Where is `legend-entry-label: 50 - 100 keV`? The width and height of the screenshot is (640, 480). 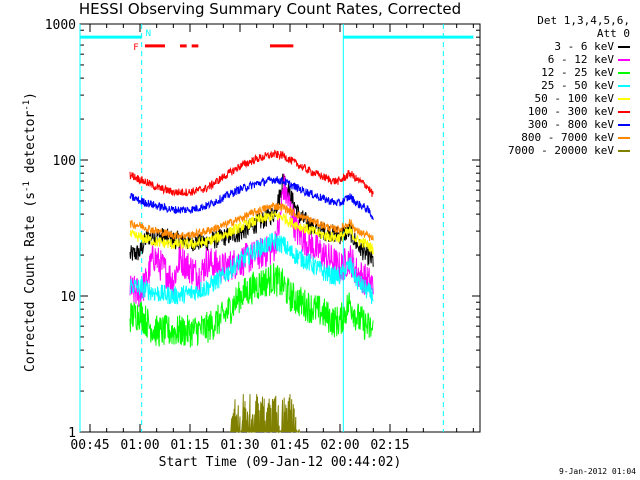
legend-entry-label: 50 - 100 keV is located at coordinates (574, 98).